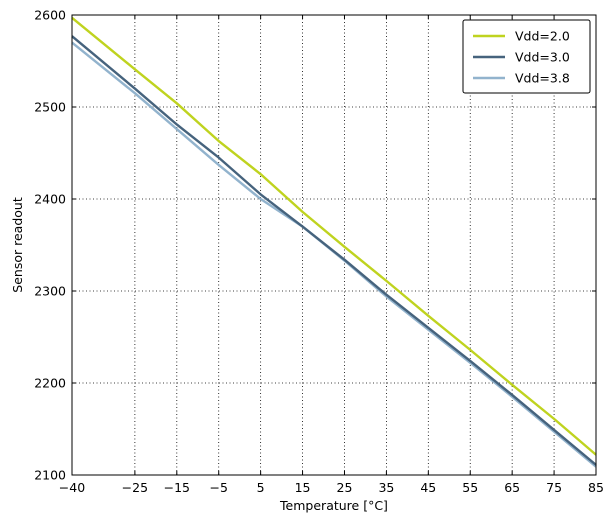 The width and height of the screenshot is (605, 521). I want to click on y-tick-label: 2300, so click(50, 291).